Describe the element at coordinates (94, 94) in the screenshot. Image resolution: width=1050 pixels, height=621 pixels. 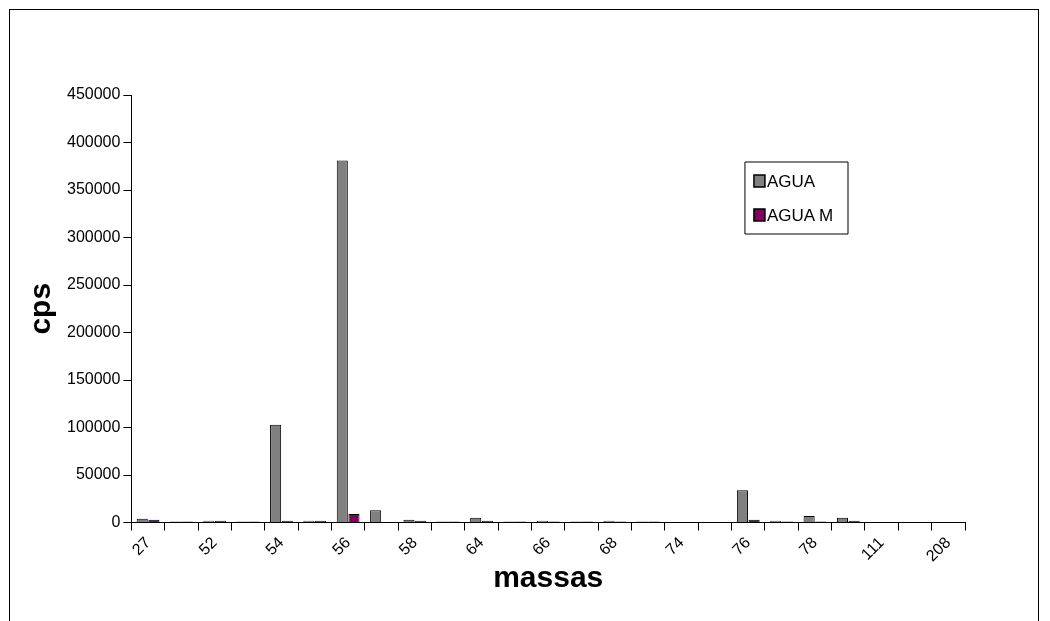
I see `y-tick-label: 450000` at that location.